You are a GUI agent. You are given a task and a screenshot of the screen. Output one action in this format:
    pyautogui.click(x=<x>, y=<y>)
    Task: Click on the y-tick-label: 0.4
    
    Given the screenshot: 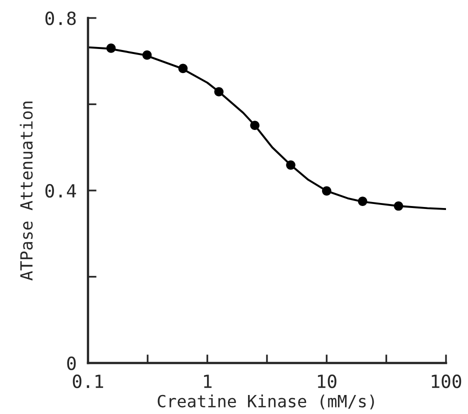 What is the action you would take?
    pyautogui.click(x=60, y=191)
    